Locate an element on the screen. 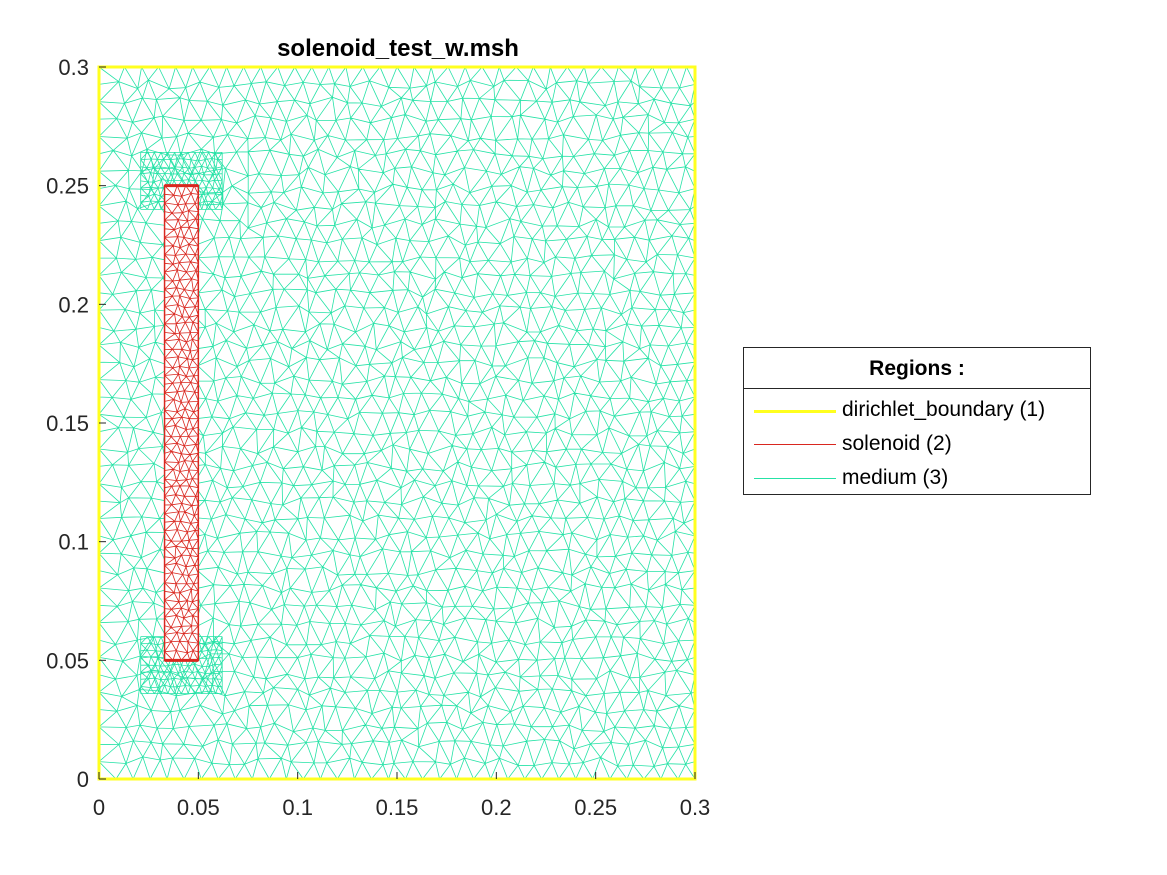  x-tick-label: 0.25 is located at coordinates (595, 807).